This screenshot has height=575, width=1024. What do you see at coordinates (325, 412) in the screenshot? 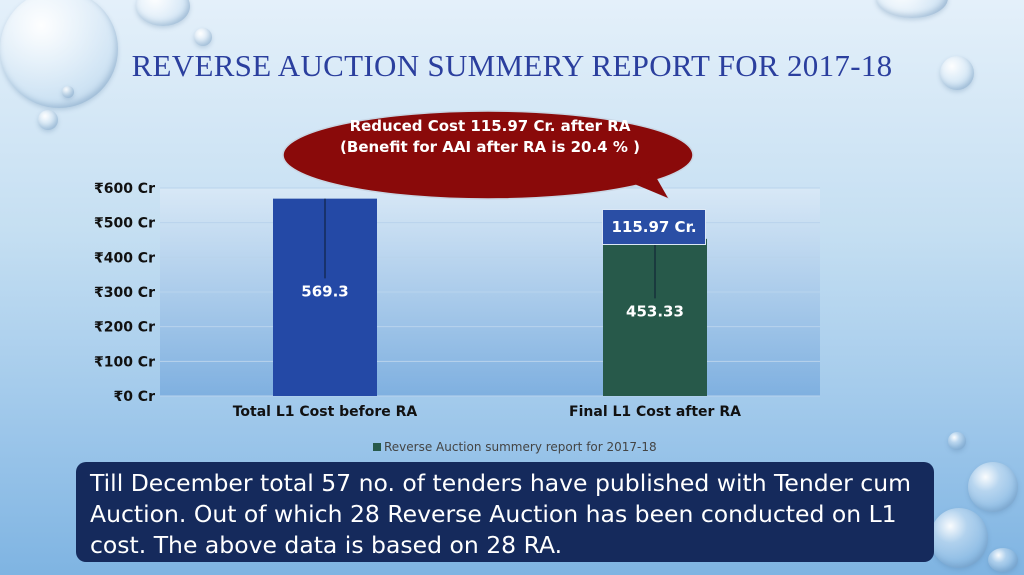
I see `category-label: Total L1 Cost before RA` at bounding box center [325, 412].